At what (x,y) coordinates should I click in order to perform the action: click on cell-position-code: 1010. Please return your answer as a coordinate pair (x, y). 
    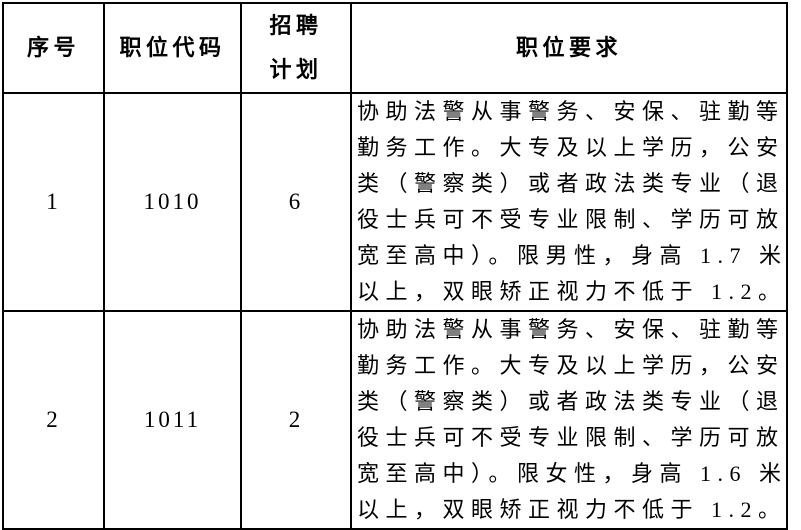
    Looking at the image, I should click on (172, 202).